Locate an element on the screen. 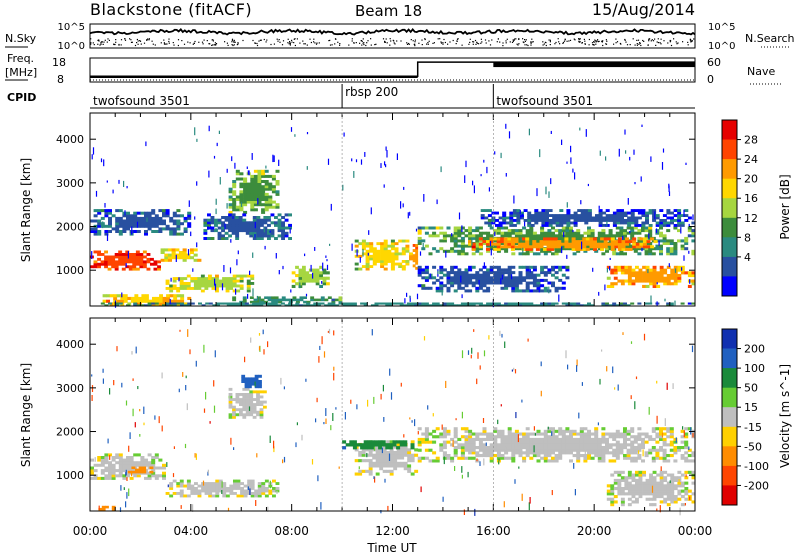  date-title: 15/Aug/2014 is located at coordinates (643, 9).